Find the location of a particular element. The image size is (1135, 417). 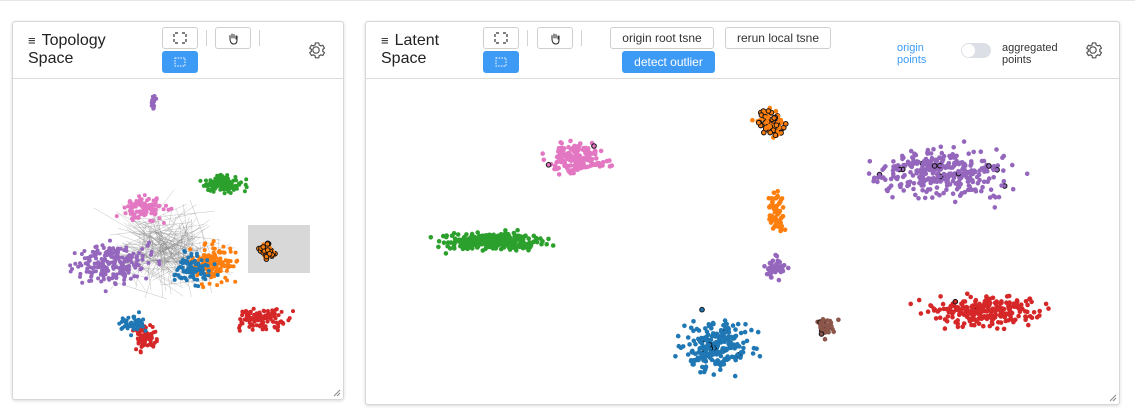

latent-title: ≡ Latent Space is located at coordinates (410, 50).